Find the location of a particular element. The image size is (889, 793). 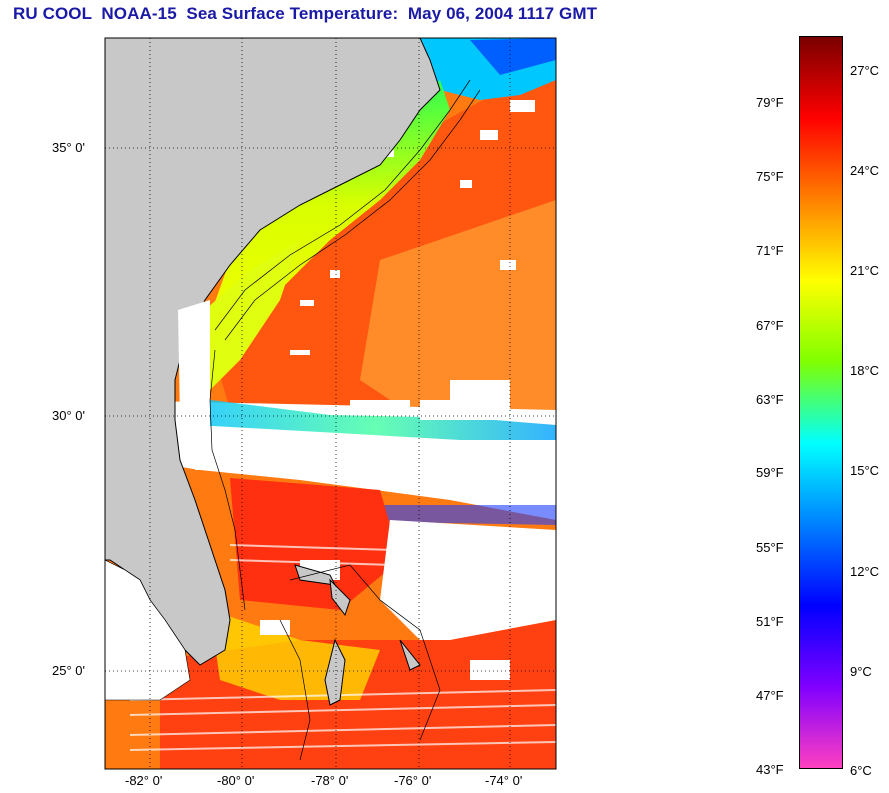

colorbar-c-6: 6°C is located at coordinates (861, 770).